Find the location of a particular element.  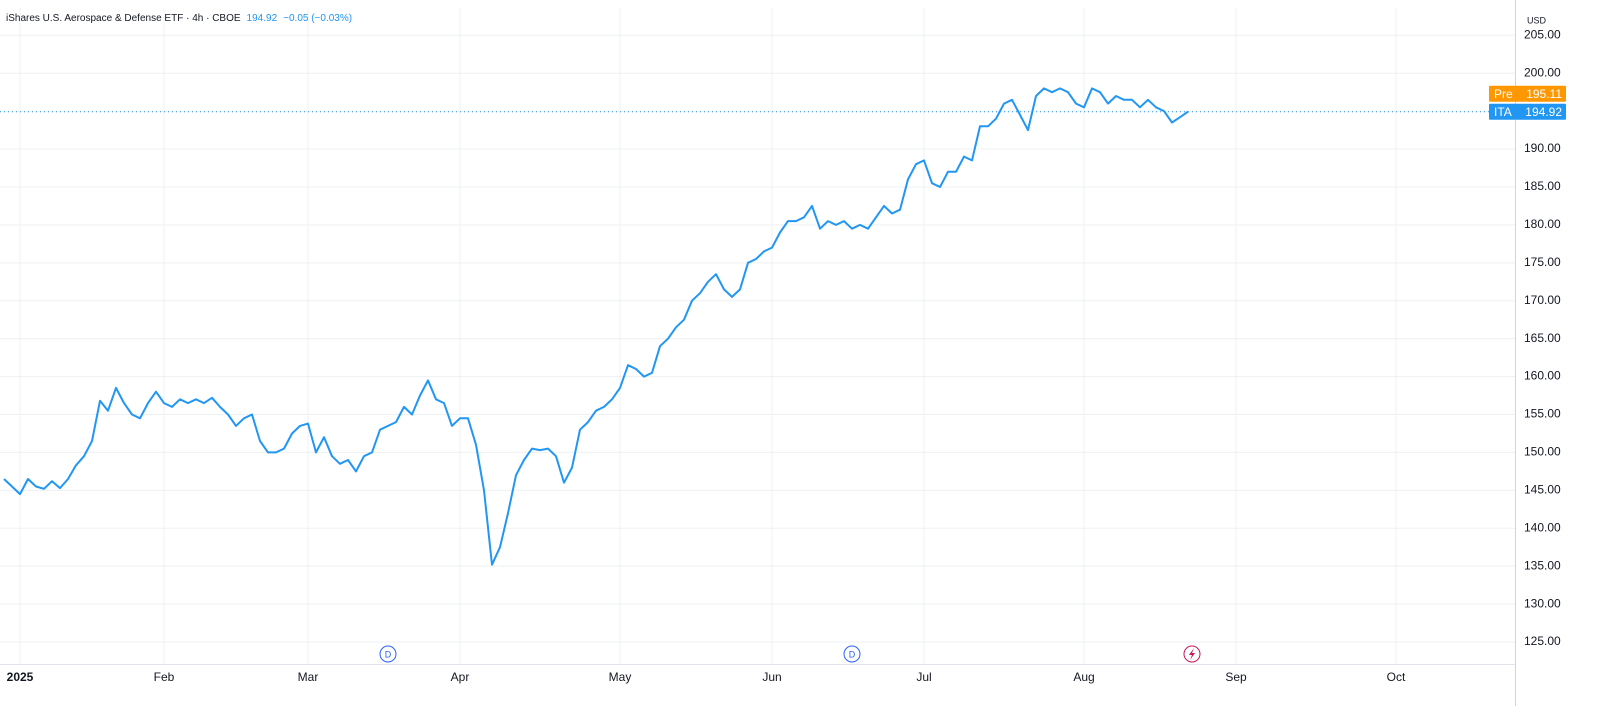

y-tick-label: 205.00 is located at coordinates (1542, 34).